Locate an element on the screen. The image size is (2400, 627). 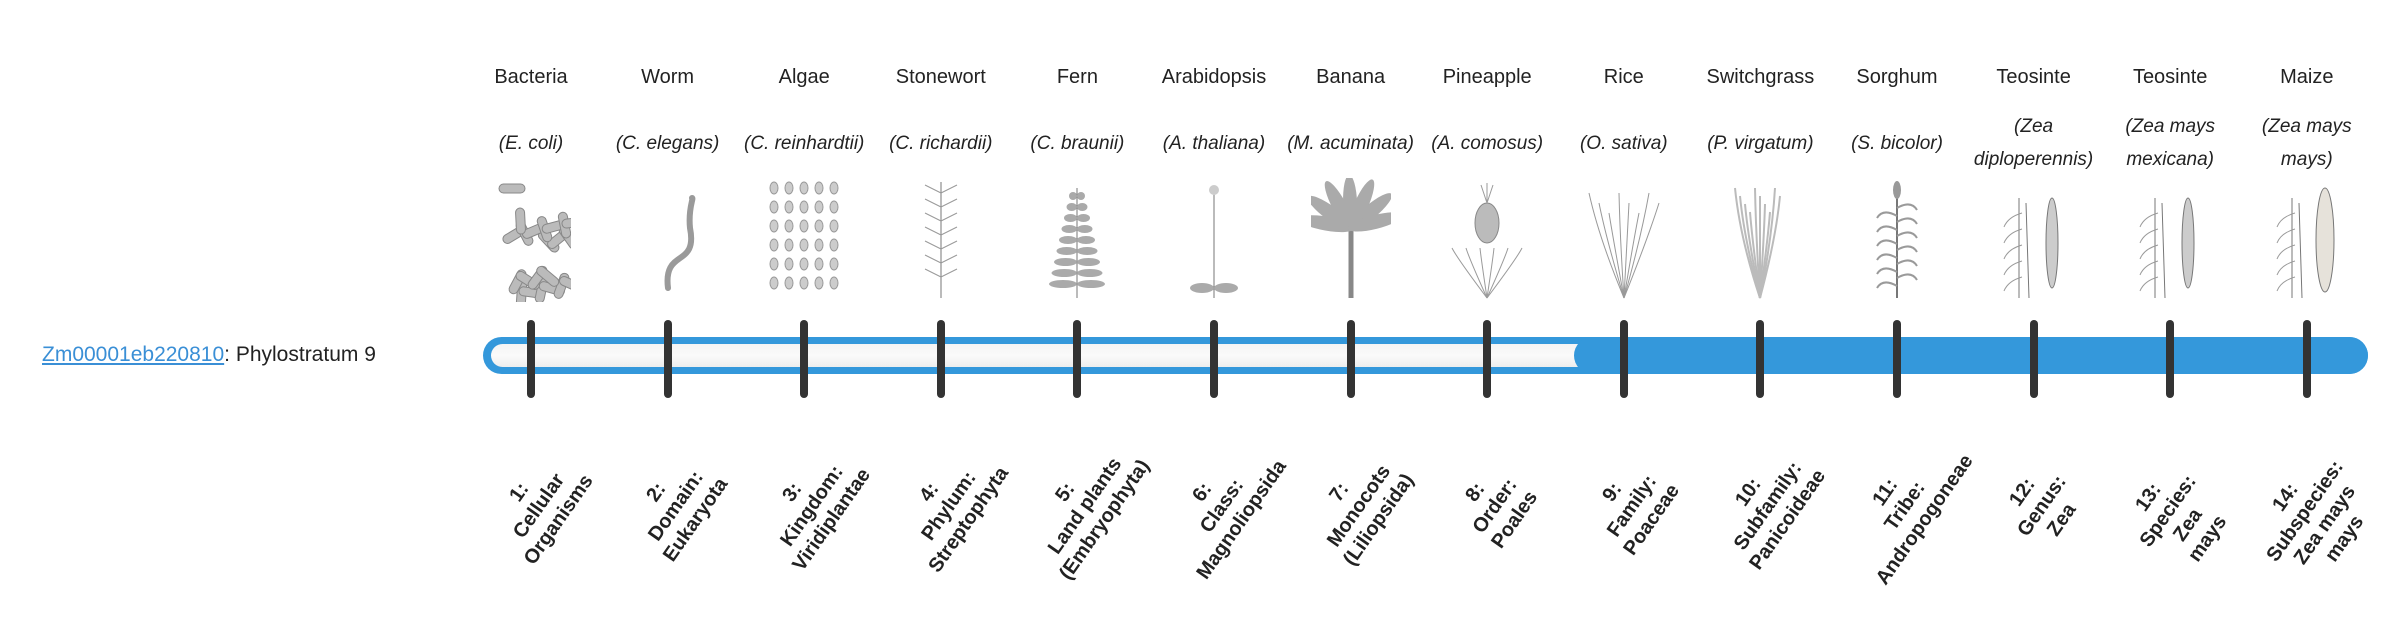
scientific-name-text: (C. elegans) is located at coordinates (667, 143).